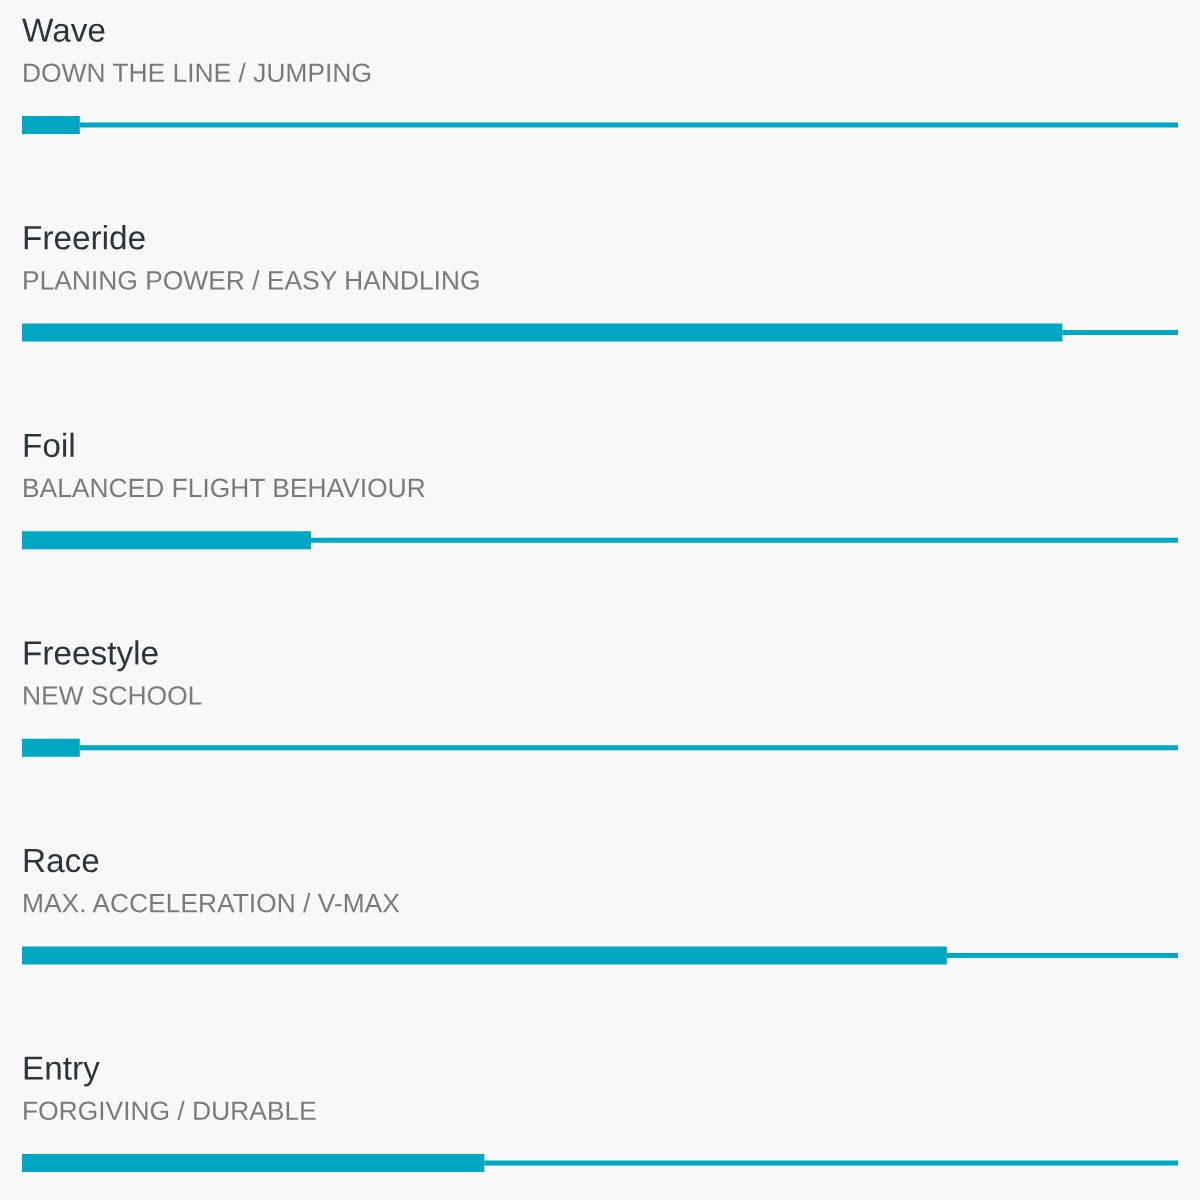  What do you see at coordinates (84, 237) in the screenshot?
I see `y-tick-label: Freeride` at bounding box center [84, 237].